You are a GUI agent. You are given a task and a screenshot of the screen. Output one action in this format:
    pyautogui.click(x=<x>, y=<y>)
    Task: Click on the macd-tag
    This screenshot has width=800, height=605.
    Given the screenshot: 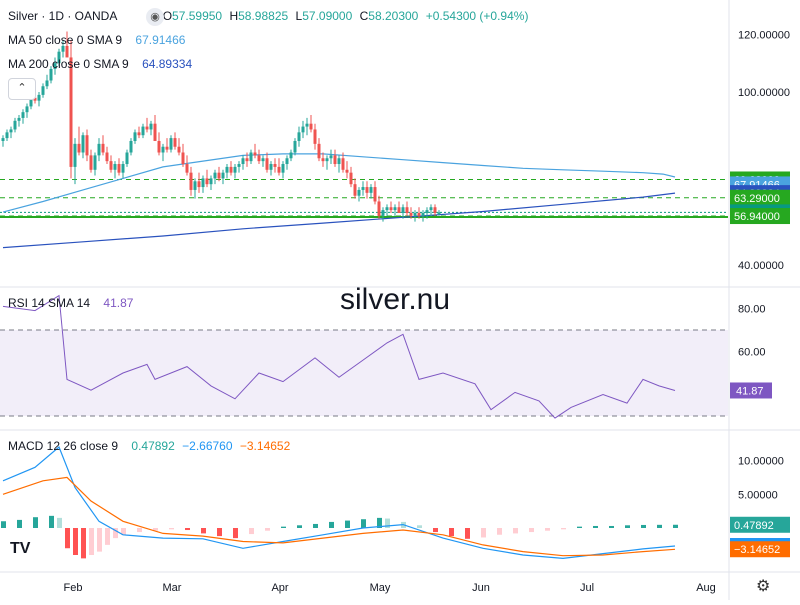 What is the action you would take?
    pyautogui.click(x=760, y=524)
    